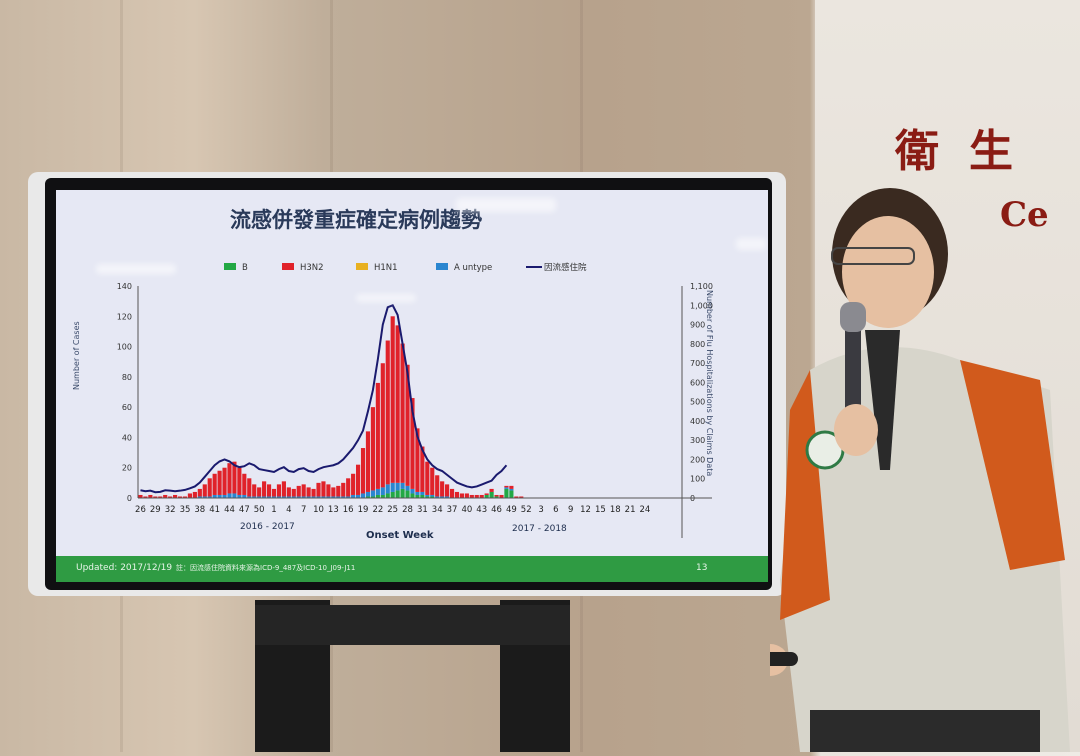 The image size is (1080, 756). What do you see at coordinates (155, 510) in the screenshot?
I see `x-tick-label: 29` at bounding box center [155, 510].